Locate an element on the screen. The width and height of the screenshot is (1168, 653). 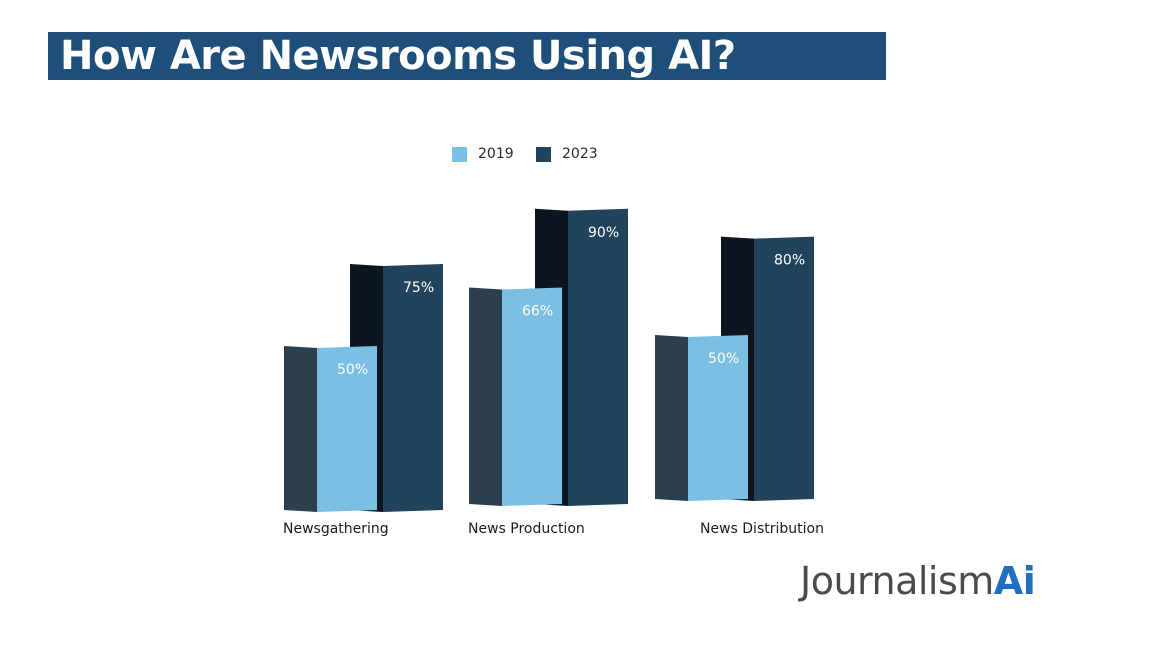
bar-2023-news-distribution is located at coordinates (784, 368).